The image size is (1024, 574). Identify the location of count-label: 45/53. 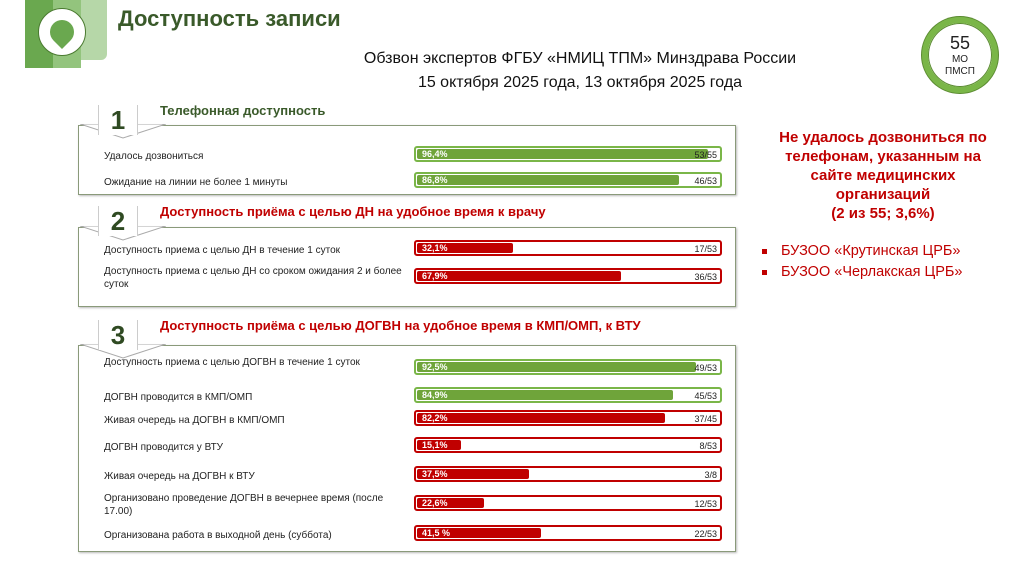
(705, 396).